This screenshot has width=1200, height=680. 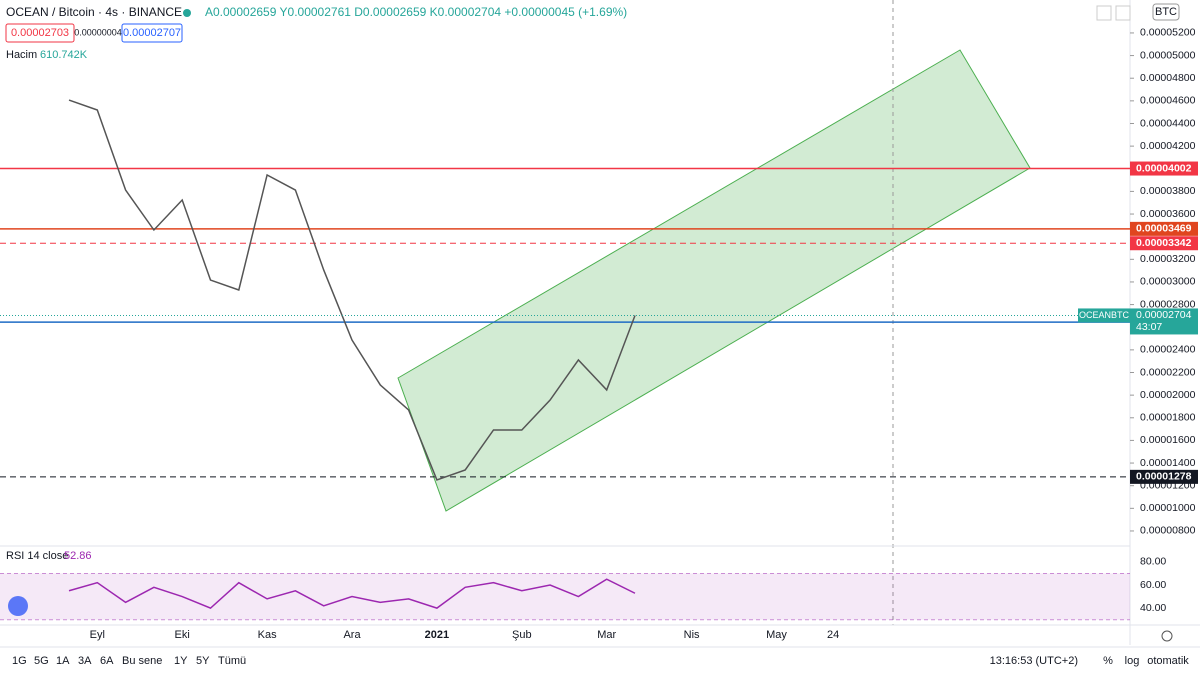 I want to click on range-button: 5G, so click(x=41, y=661).